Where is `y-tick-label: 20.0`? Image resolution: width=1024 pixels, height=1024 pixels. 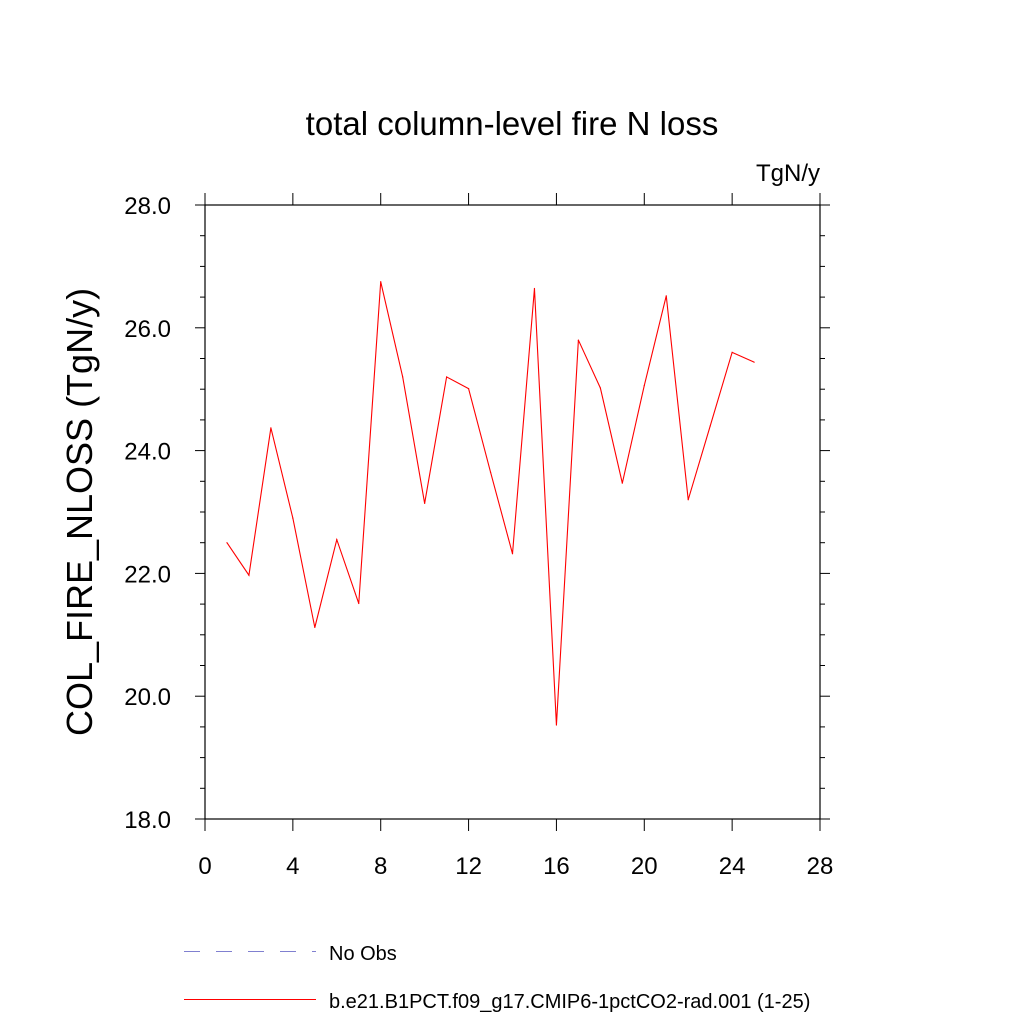
y-tick-label: 20.0 is located at coordinates (147, 697).